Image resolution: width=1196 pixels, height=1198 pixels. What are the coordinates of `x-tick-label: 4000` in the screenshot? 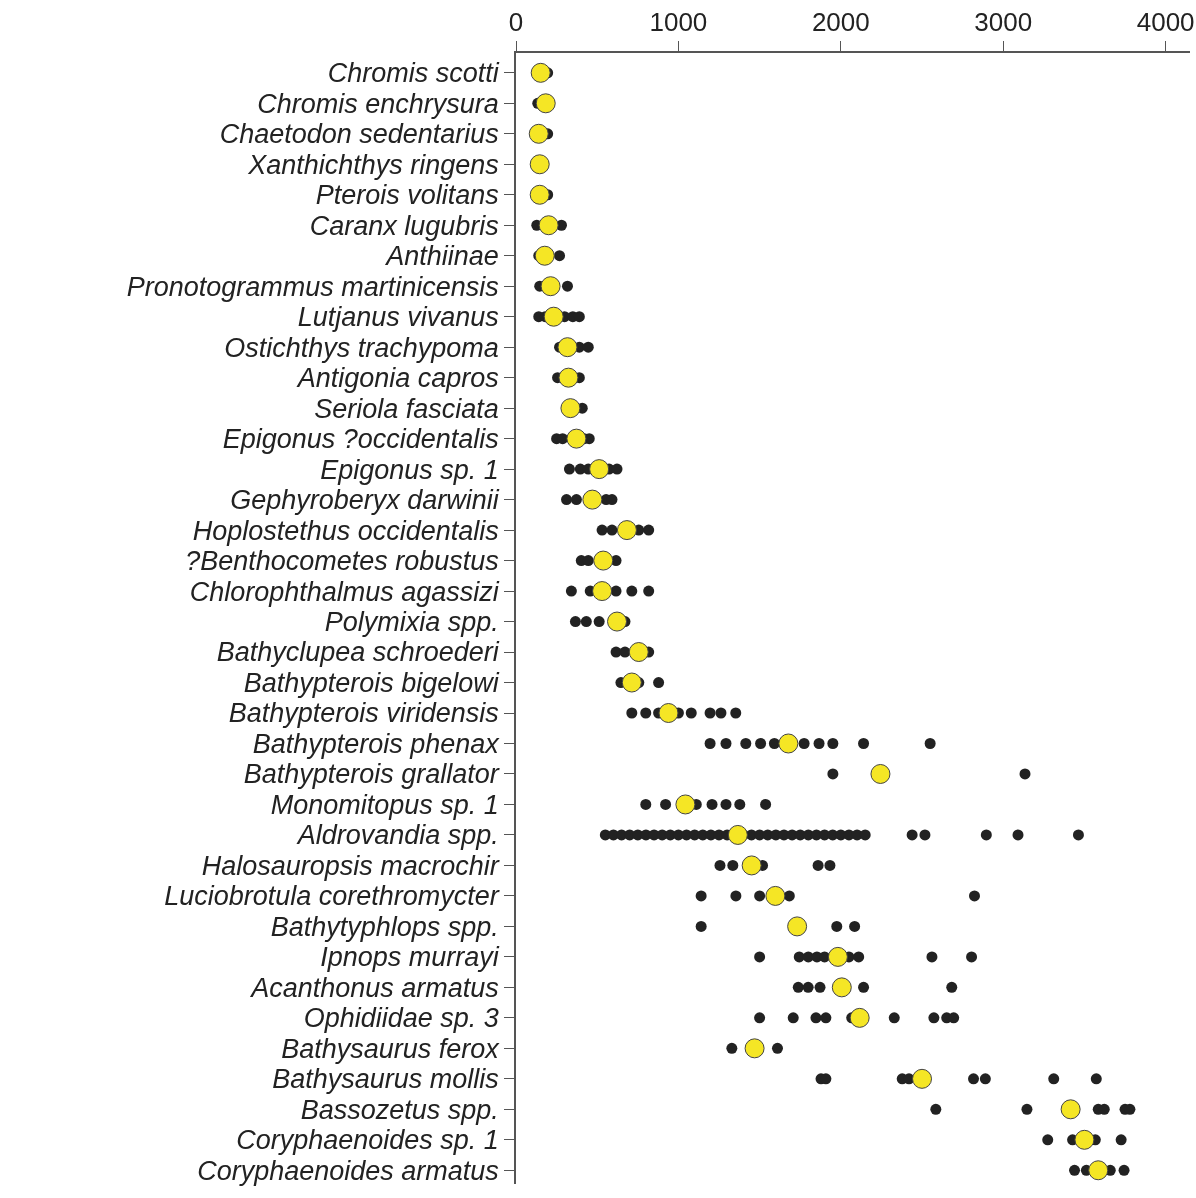 It's located at (1165, 21).